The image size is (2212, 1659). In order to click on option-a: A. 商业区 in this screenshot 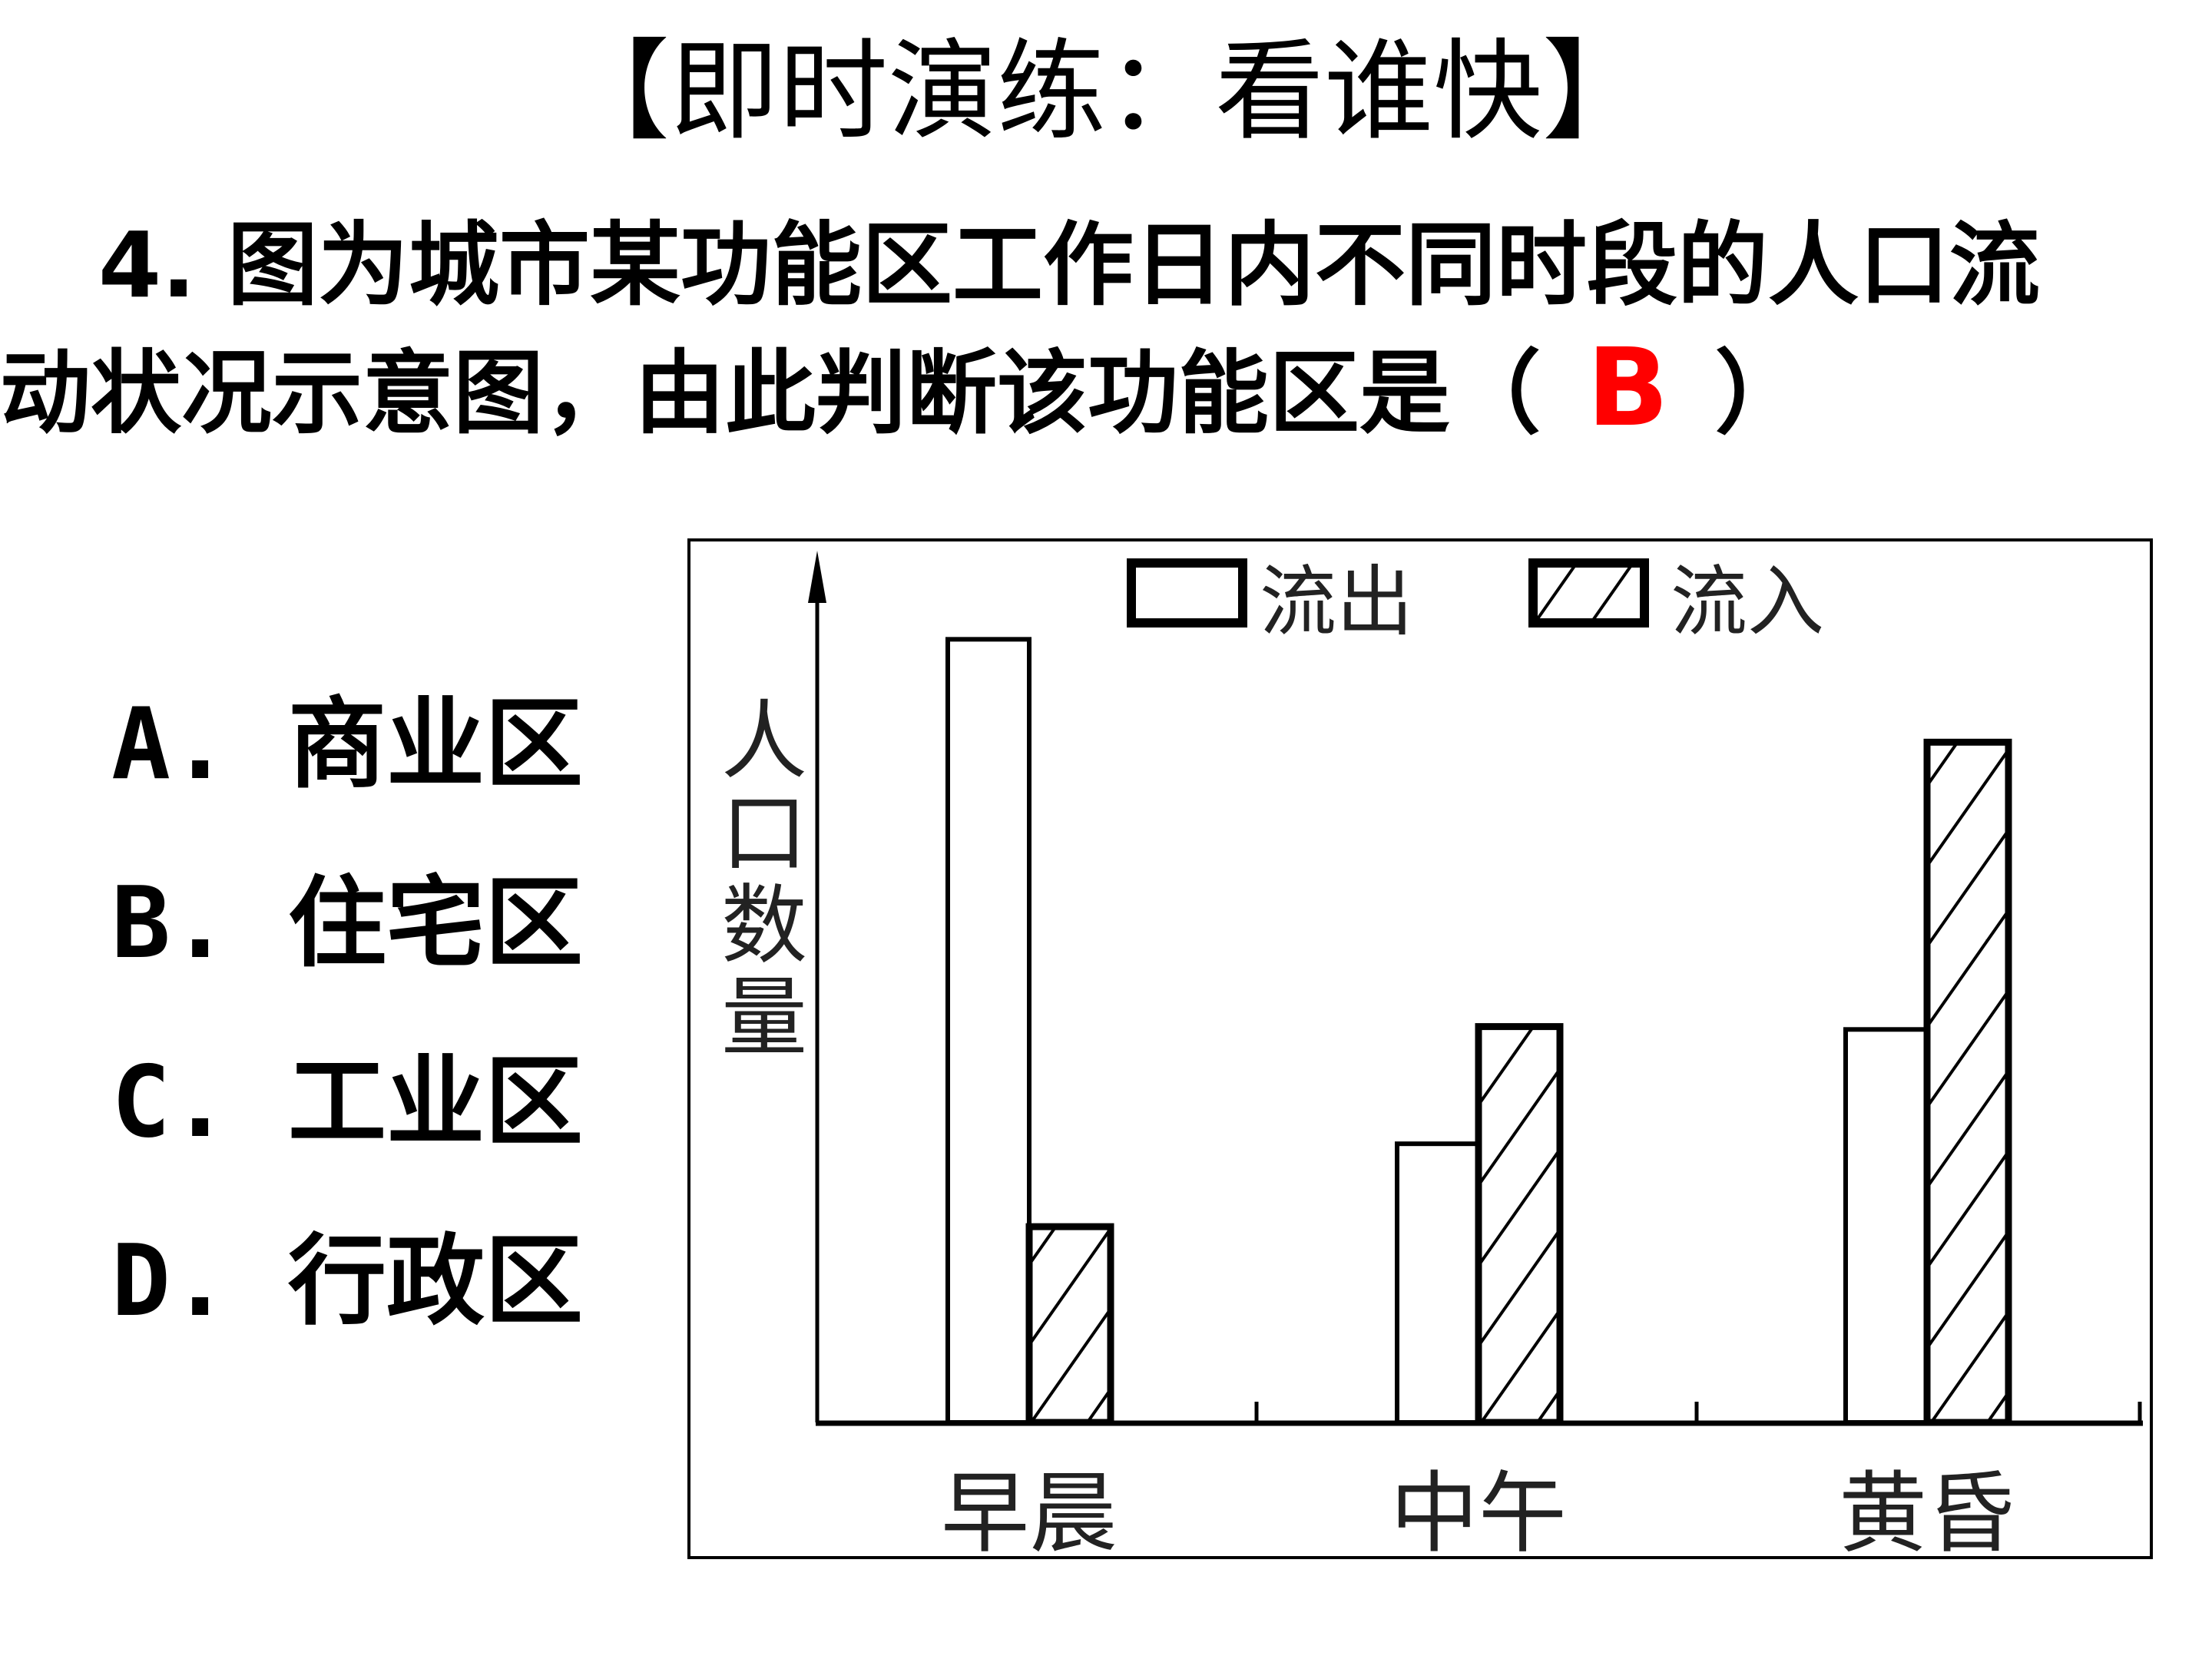, I will do `click(347, 745)`.